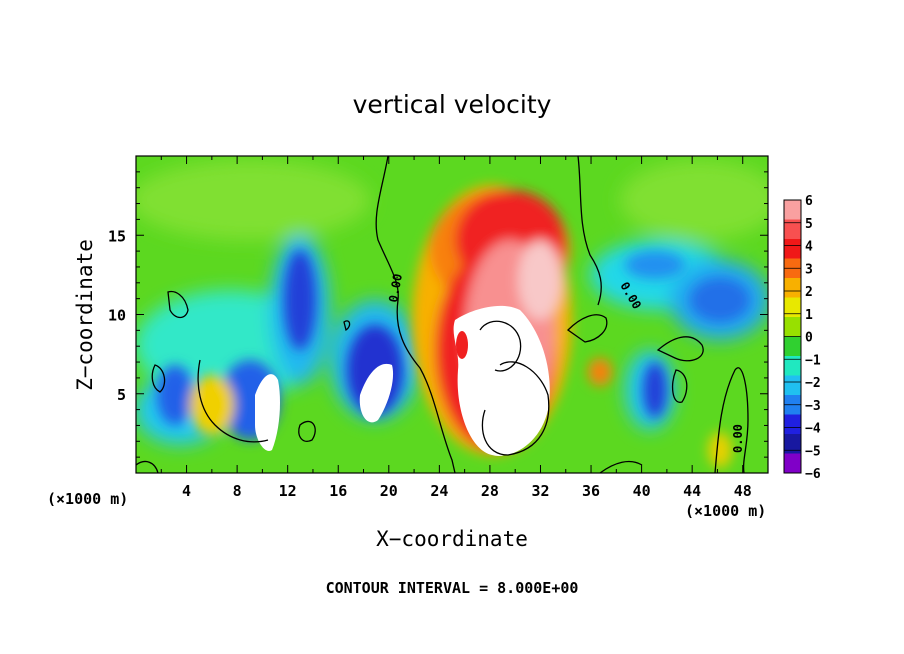 The width and height of the screenshot is (904, 654). Describe the element at coordinates (85, 315) in the screenshot. I see `y-axis-label: Z−coordinate` at that location.